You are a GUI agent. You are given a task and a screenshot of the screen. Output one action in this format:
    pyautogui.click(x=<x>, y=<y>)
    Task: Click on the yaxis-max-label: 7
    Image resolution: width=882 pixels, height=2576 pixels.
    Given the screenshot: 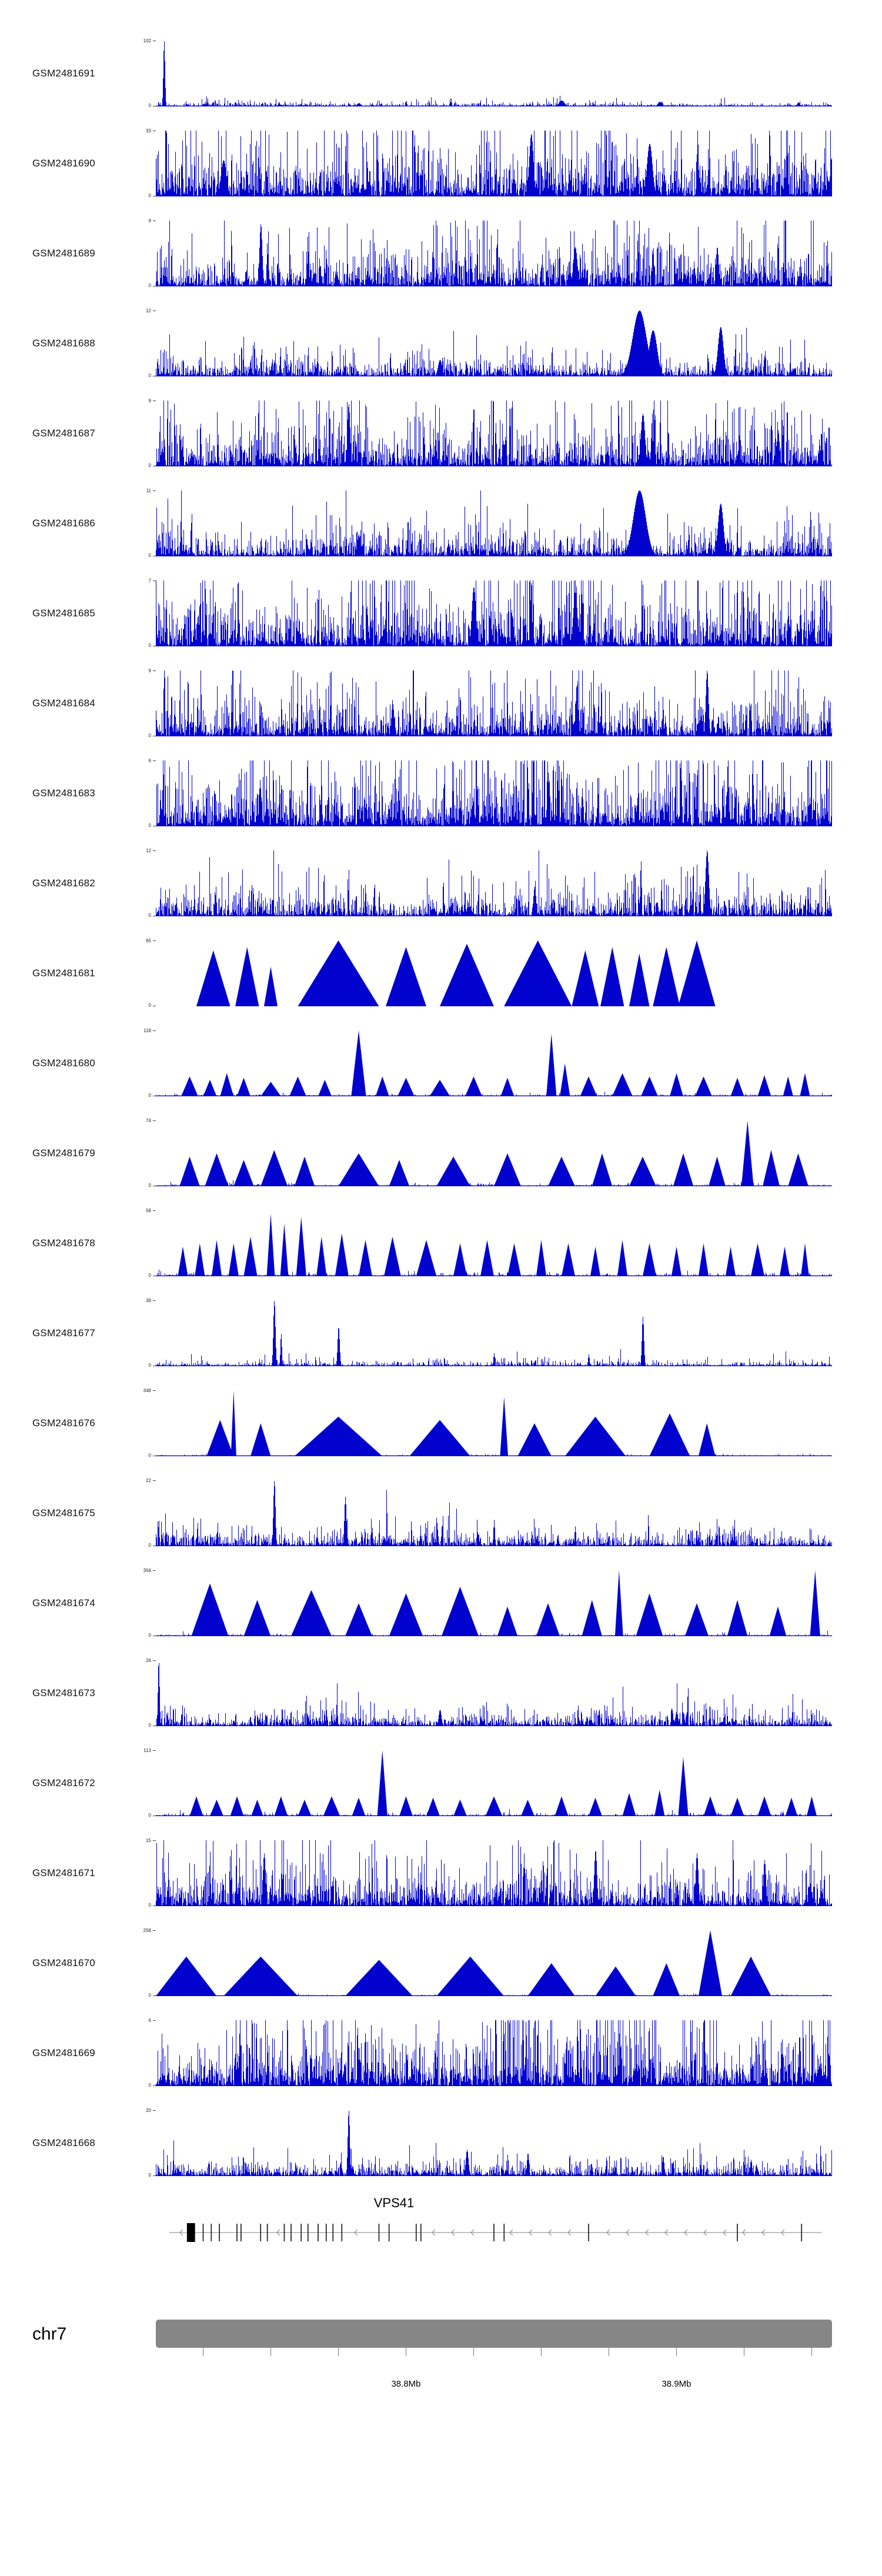 What is the action you would take?
    pyautogui.click(x=149, y=580)
    